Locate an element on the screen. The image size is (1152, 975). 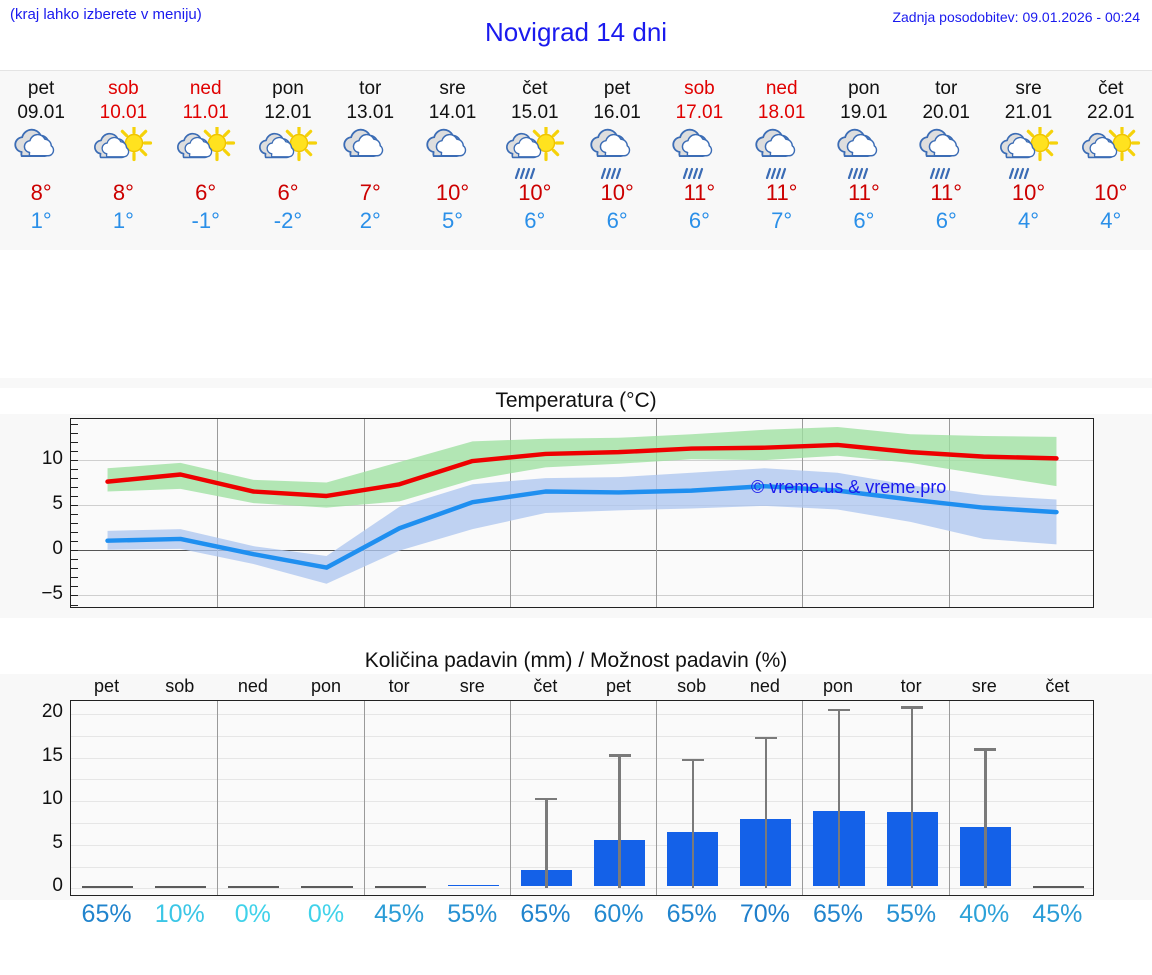
temp-min: -1° is located at coordinates (205, 220).